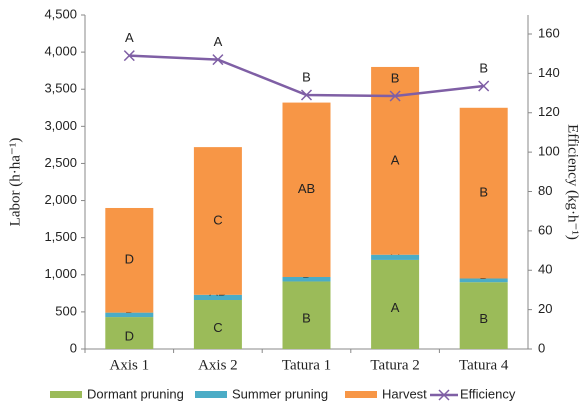 The width and height of the screenshot is (583, 407). Describe the element at coordinates (60, 162) in the screenshot. I see `y-tick-label: 2,500` at that location.